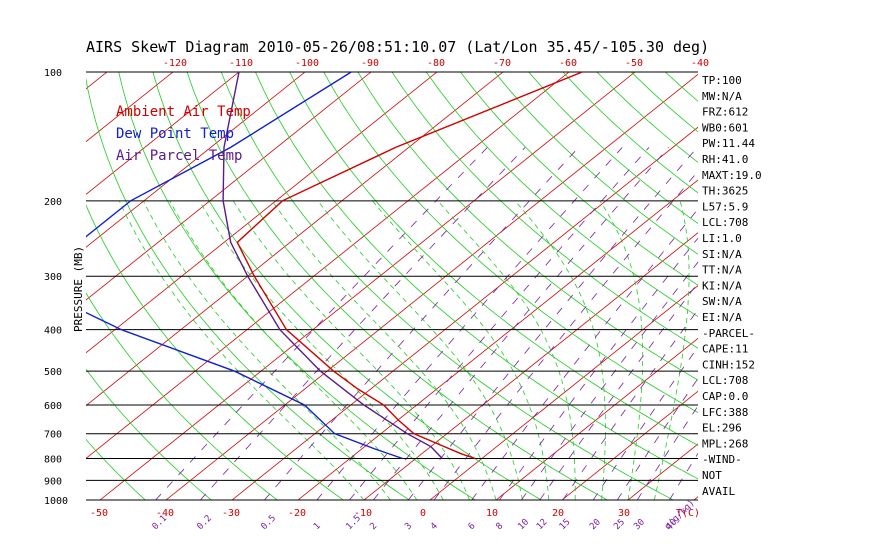 This screenshot has width=870, height=560. I want to click on stability-index-item: EL:296, so click(722, 428).